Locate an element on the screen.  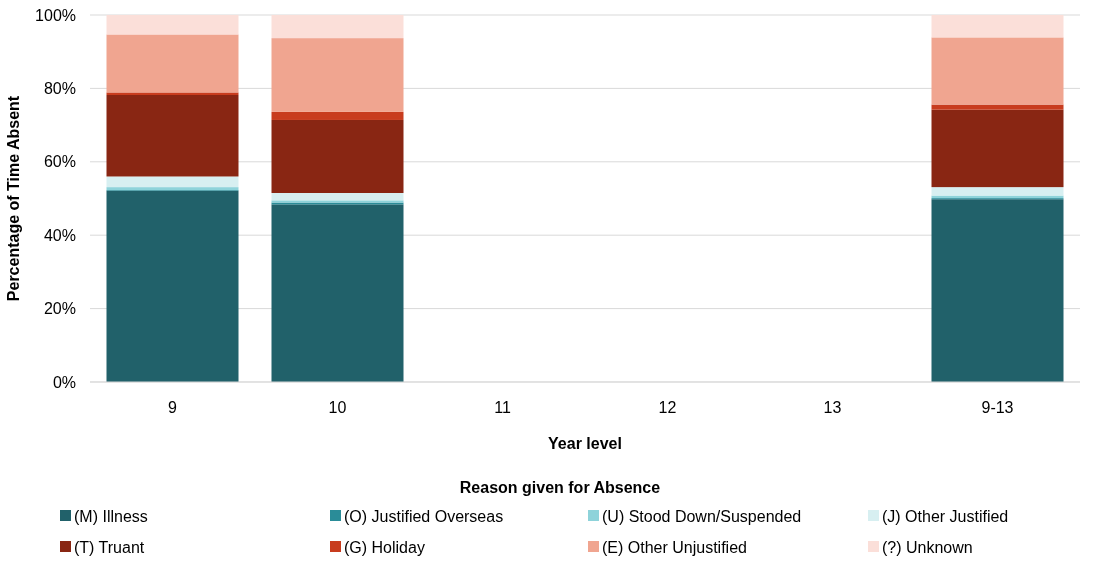
x-tick-label: 9 is located at coordinates (173, 407).